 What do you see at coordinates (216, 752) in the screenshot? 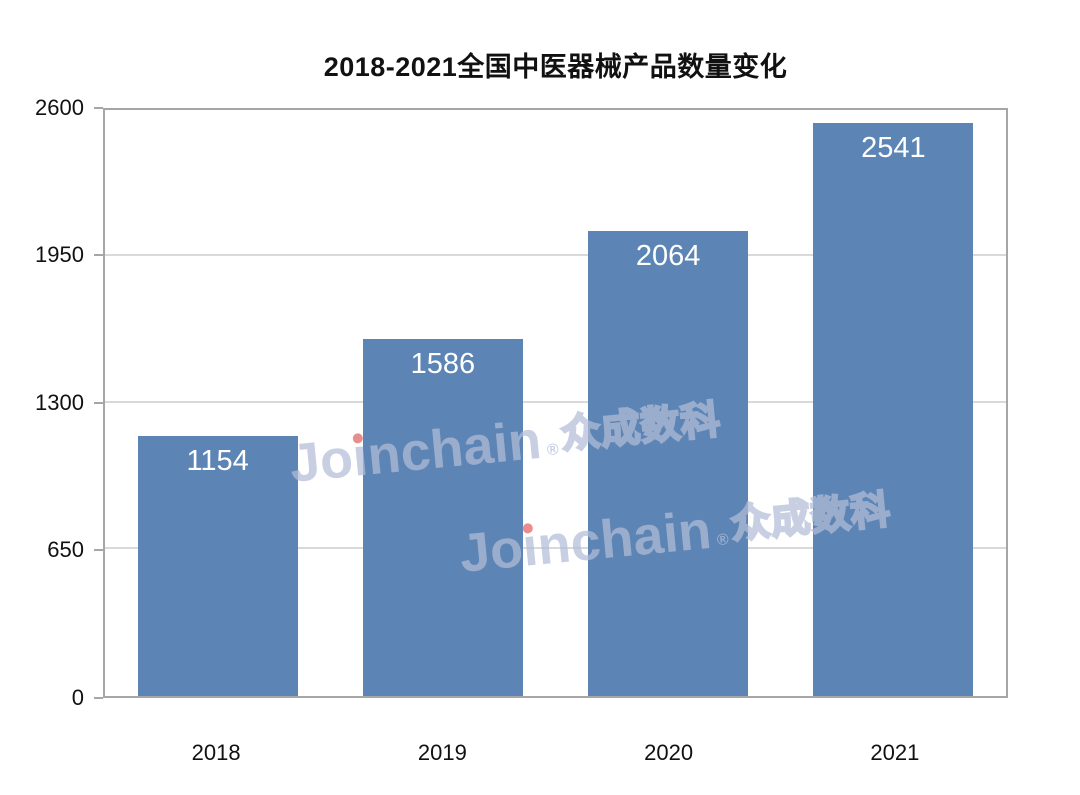
I see `x-axis-label-2018: 2018` at bounding box center [216, 752].